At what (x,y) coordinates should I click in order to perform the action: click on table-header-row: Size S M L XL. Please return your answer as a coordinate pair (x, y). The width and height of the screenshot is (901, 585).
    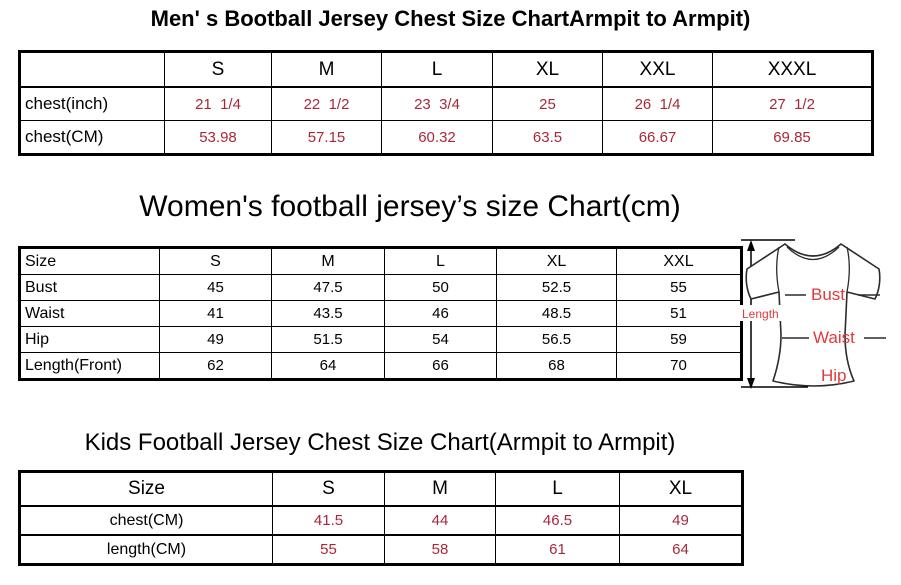
    Looking at the image, I should click on (381, 489).